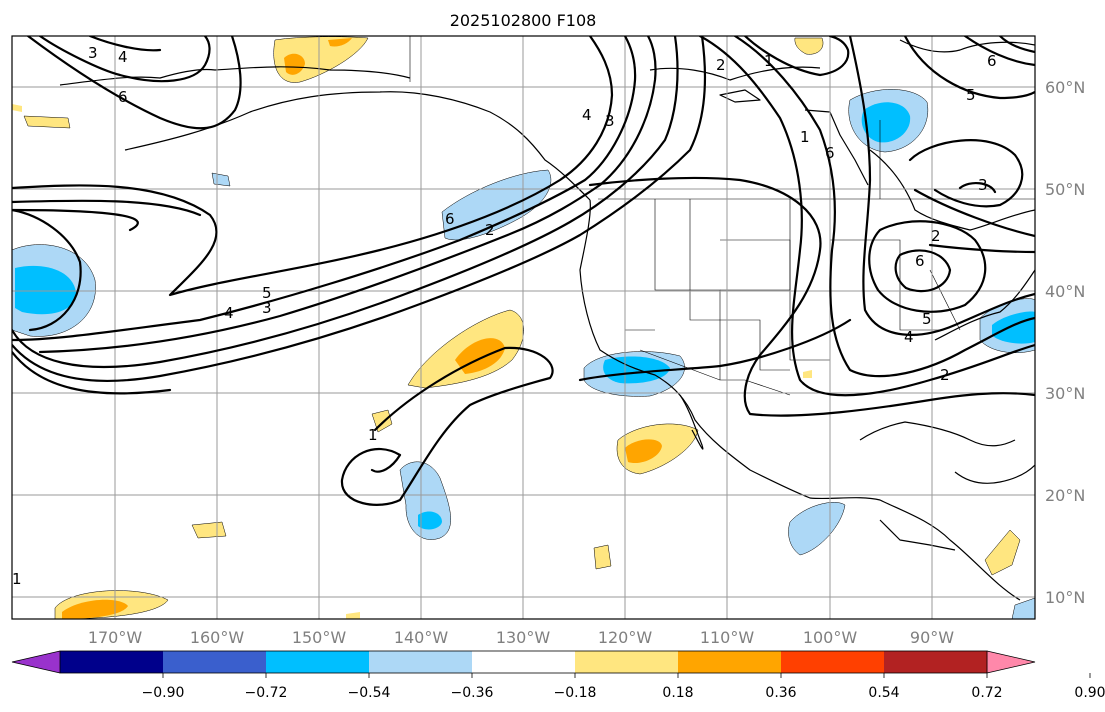 The image size is (1105, 712). Describe the element at coordinates (677, 693) in the screenshot. I see `colorbar-tick-label: 0.18` at that location.